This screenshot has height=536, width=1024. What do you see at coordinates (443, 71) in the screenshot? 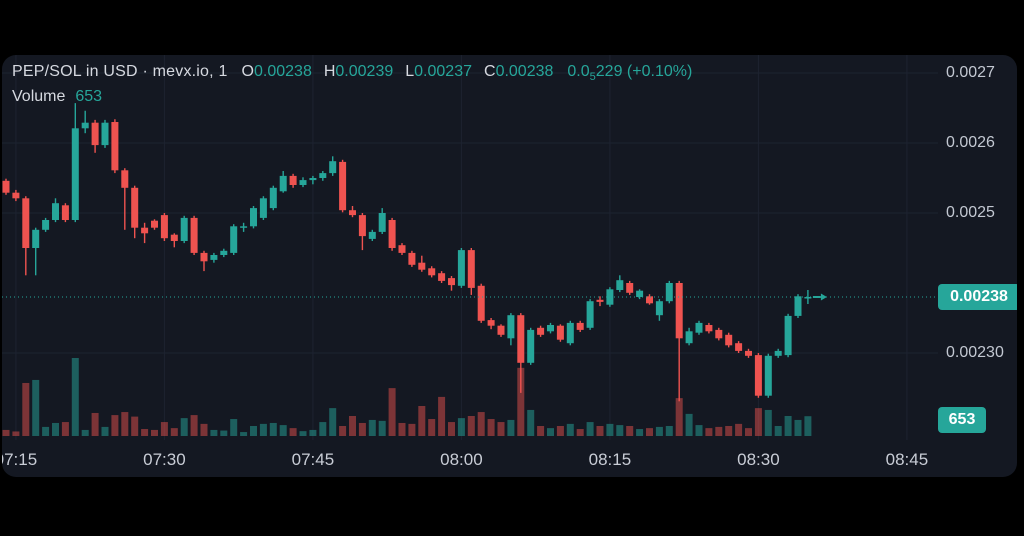
I see `low-value: 0.00237` at bounding box center [443, 71].